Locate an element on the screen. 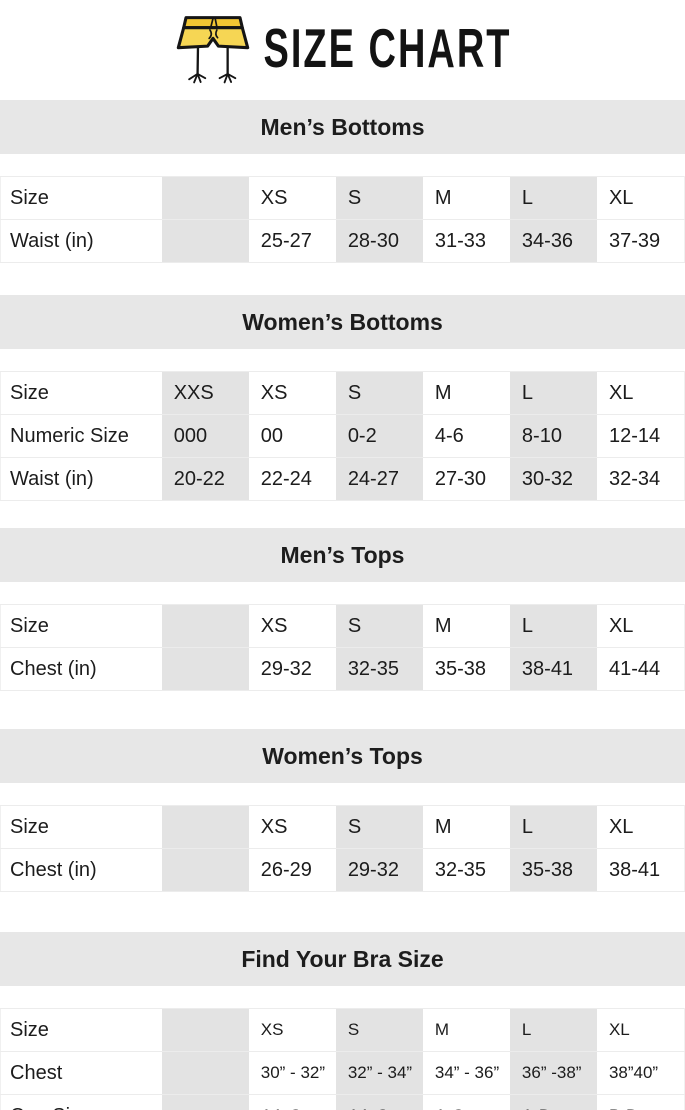 The height and width of the screenshot is (1110, 685). size-cell: 24-27 is located at coordinates (379, 479).